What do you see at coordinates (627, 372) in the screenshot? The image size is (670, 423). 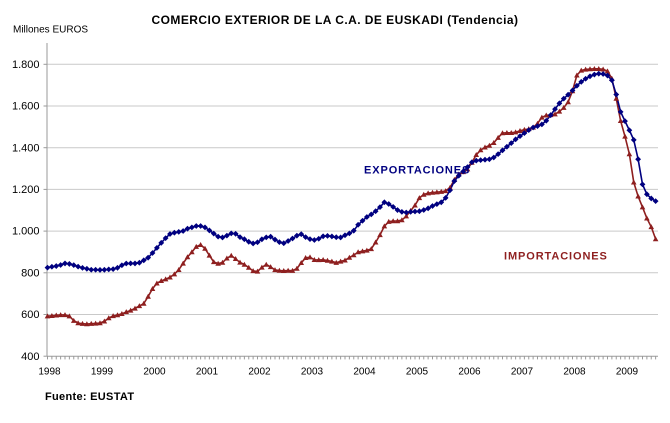 I see `svg-text: 2009` at bounding box center [627, 372].